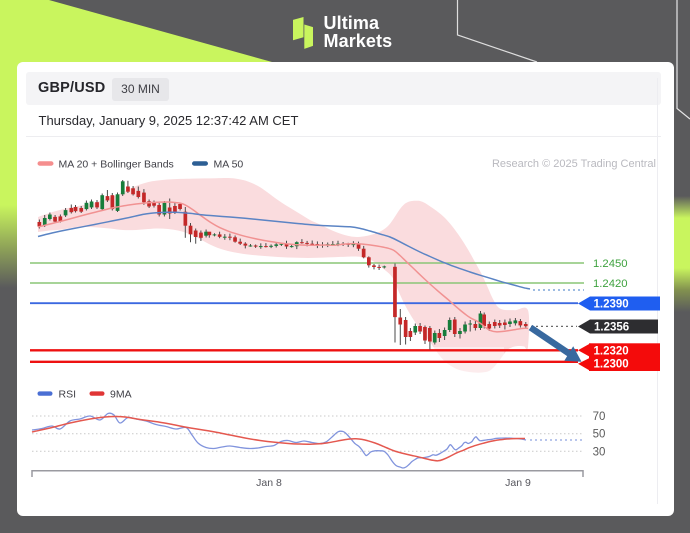  Describe the element at coordinates (68, 394) in the screenshot. I see `svg-text: RSI` at that location.